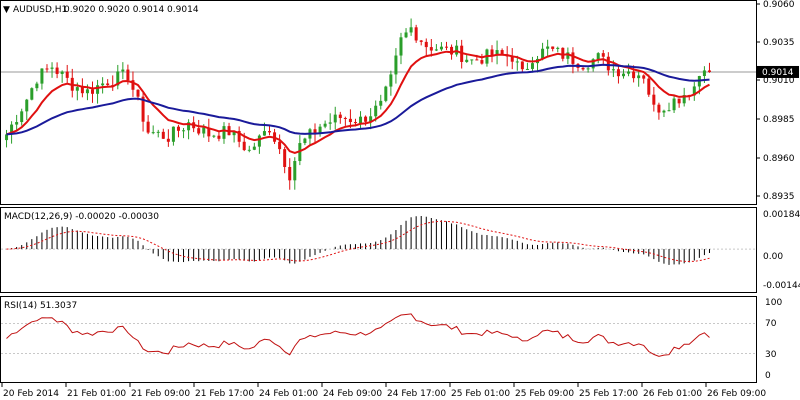 This screenshot has height=400, width=800. I want to click on ohlc-label: 0.9020 0.9020 0.9014 0.9014, so click(131, 10).